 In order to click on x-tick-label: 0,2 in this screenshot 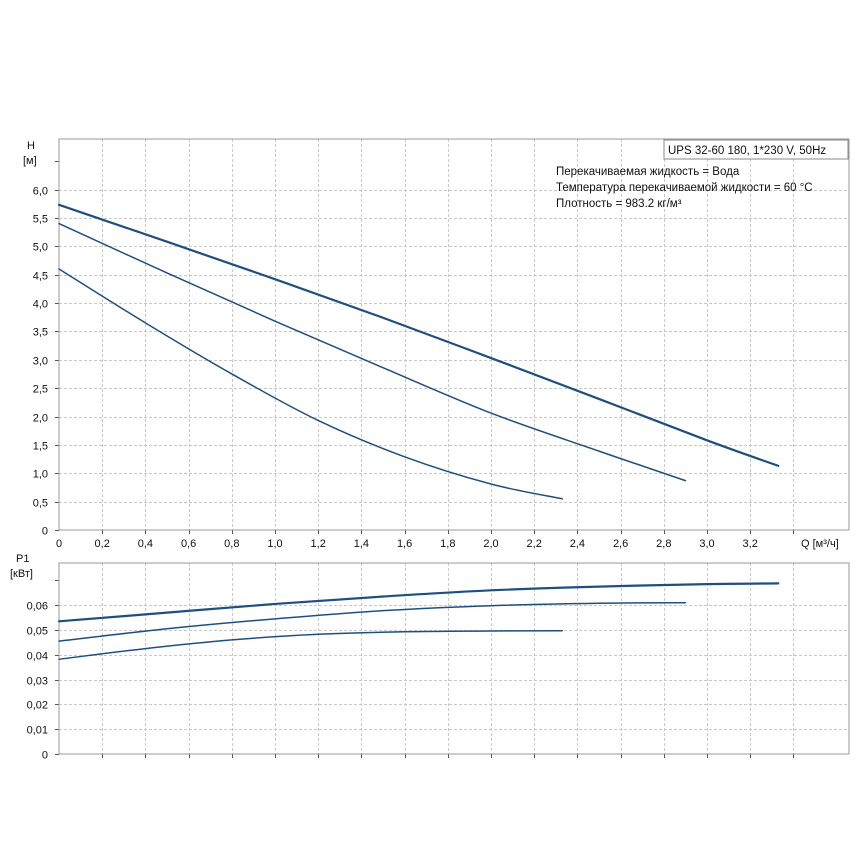, I will do `click(102, 544)`.